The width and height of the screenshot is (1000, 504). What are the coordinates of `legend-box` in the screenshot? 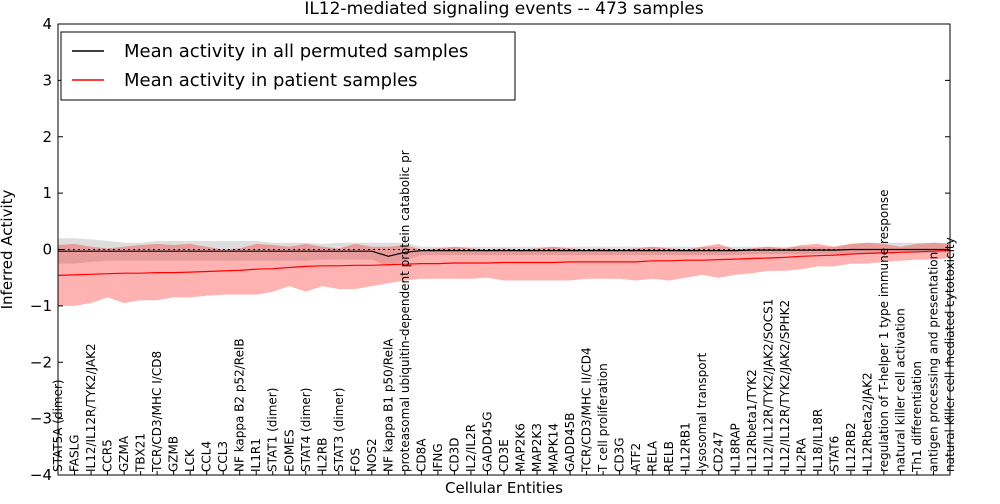 It's located at (288, 66).